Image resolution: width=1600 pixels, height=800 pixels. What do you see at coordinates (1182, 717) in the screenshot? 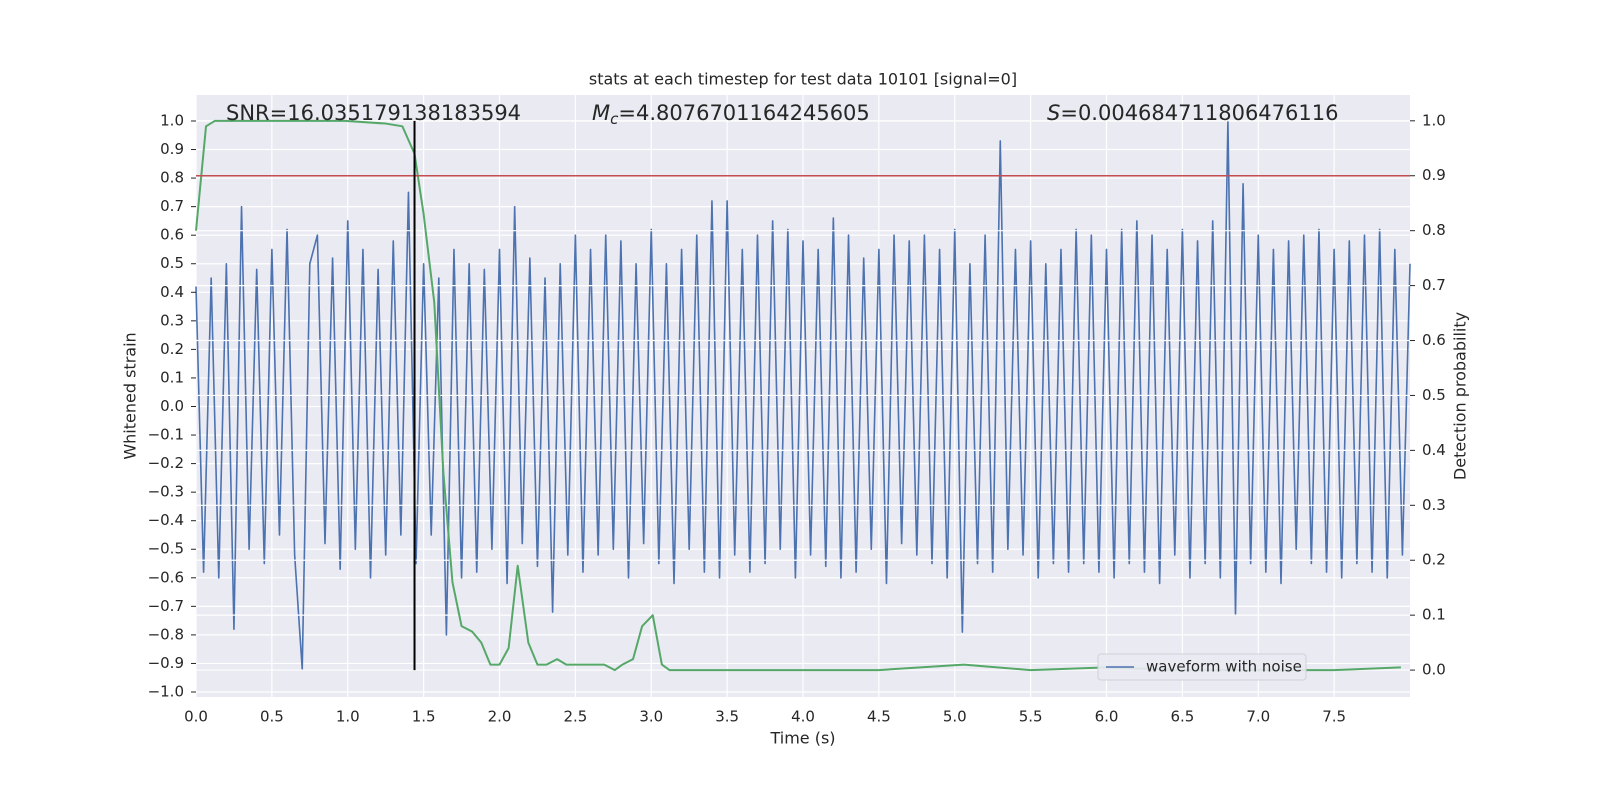
I see `x-tick-label: 6.5` at bounding box center [1182, 717].